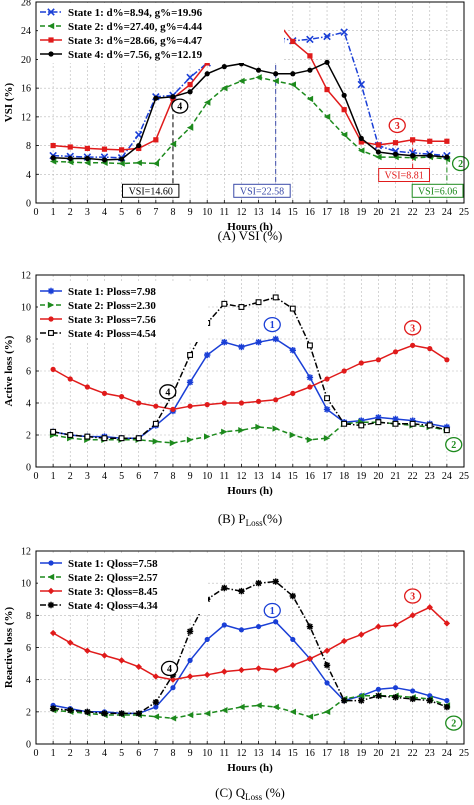 The width and height of the screenshot is (474, 805). What do you see at coordinates (138, 476) in the screenshot?
I see `x-tick-label: 6` at bounding box center [138, 476].